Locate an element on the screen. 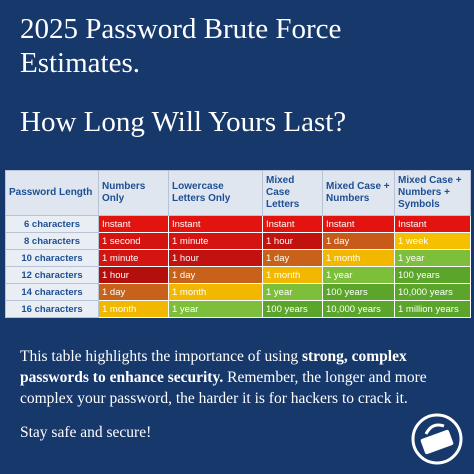 The image size is (474, 474). title: 2025 Password Brute Force Estimates. is located at coordinates (181, 46).